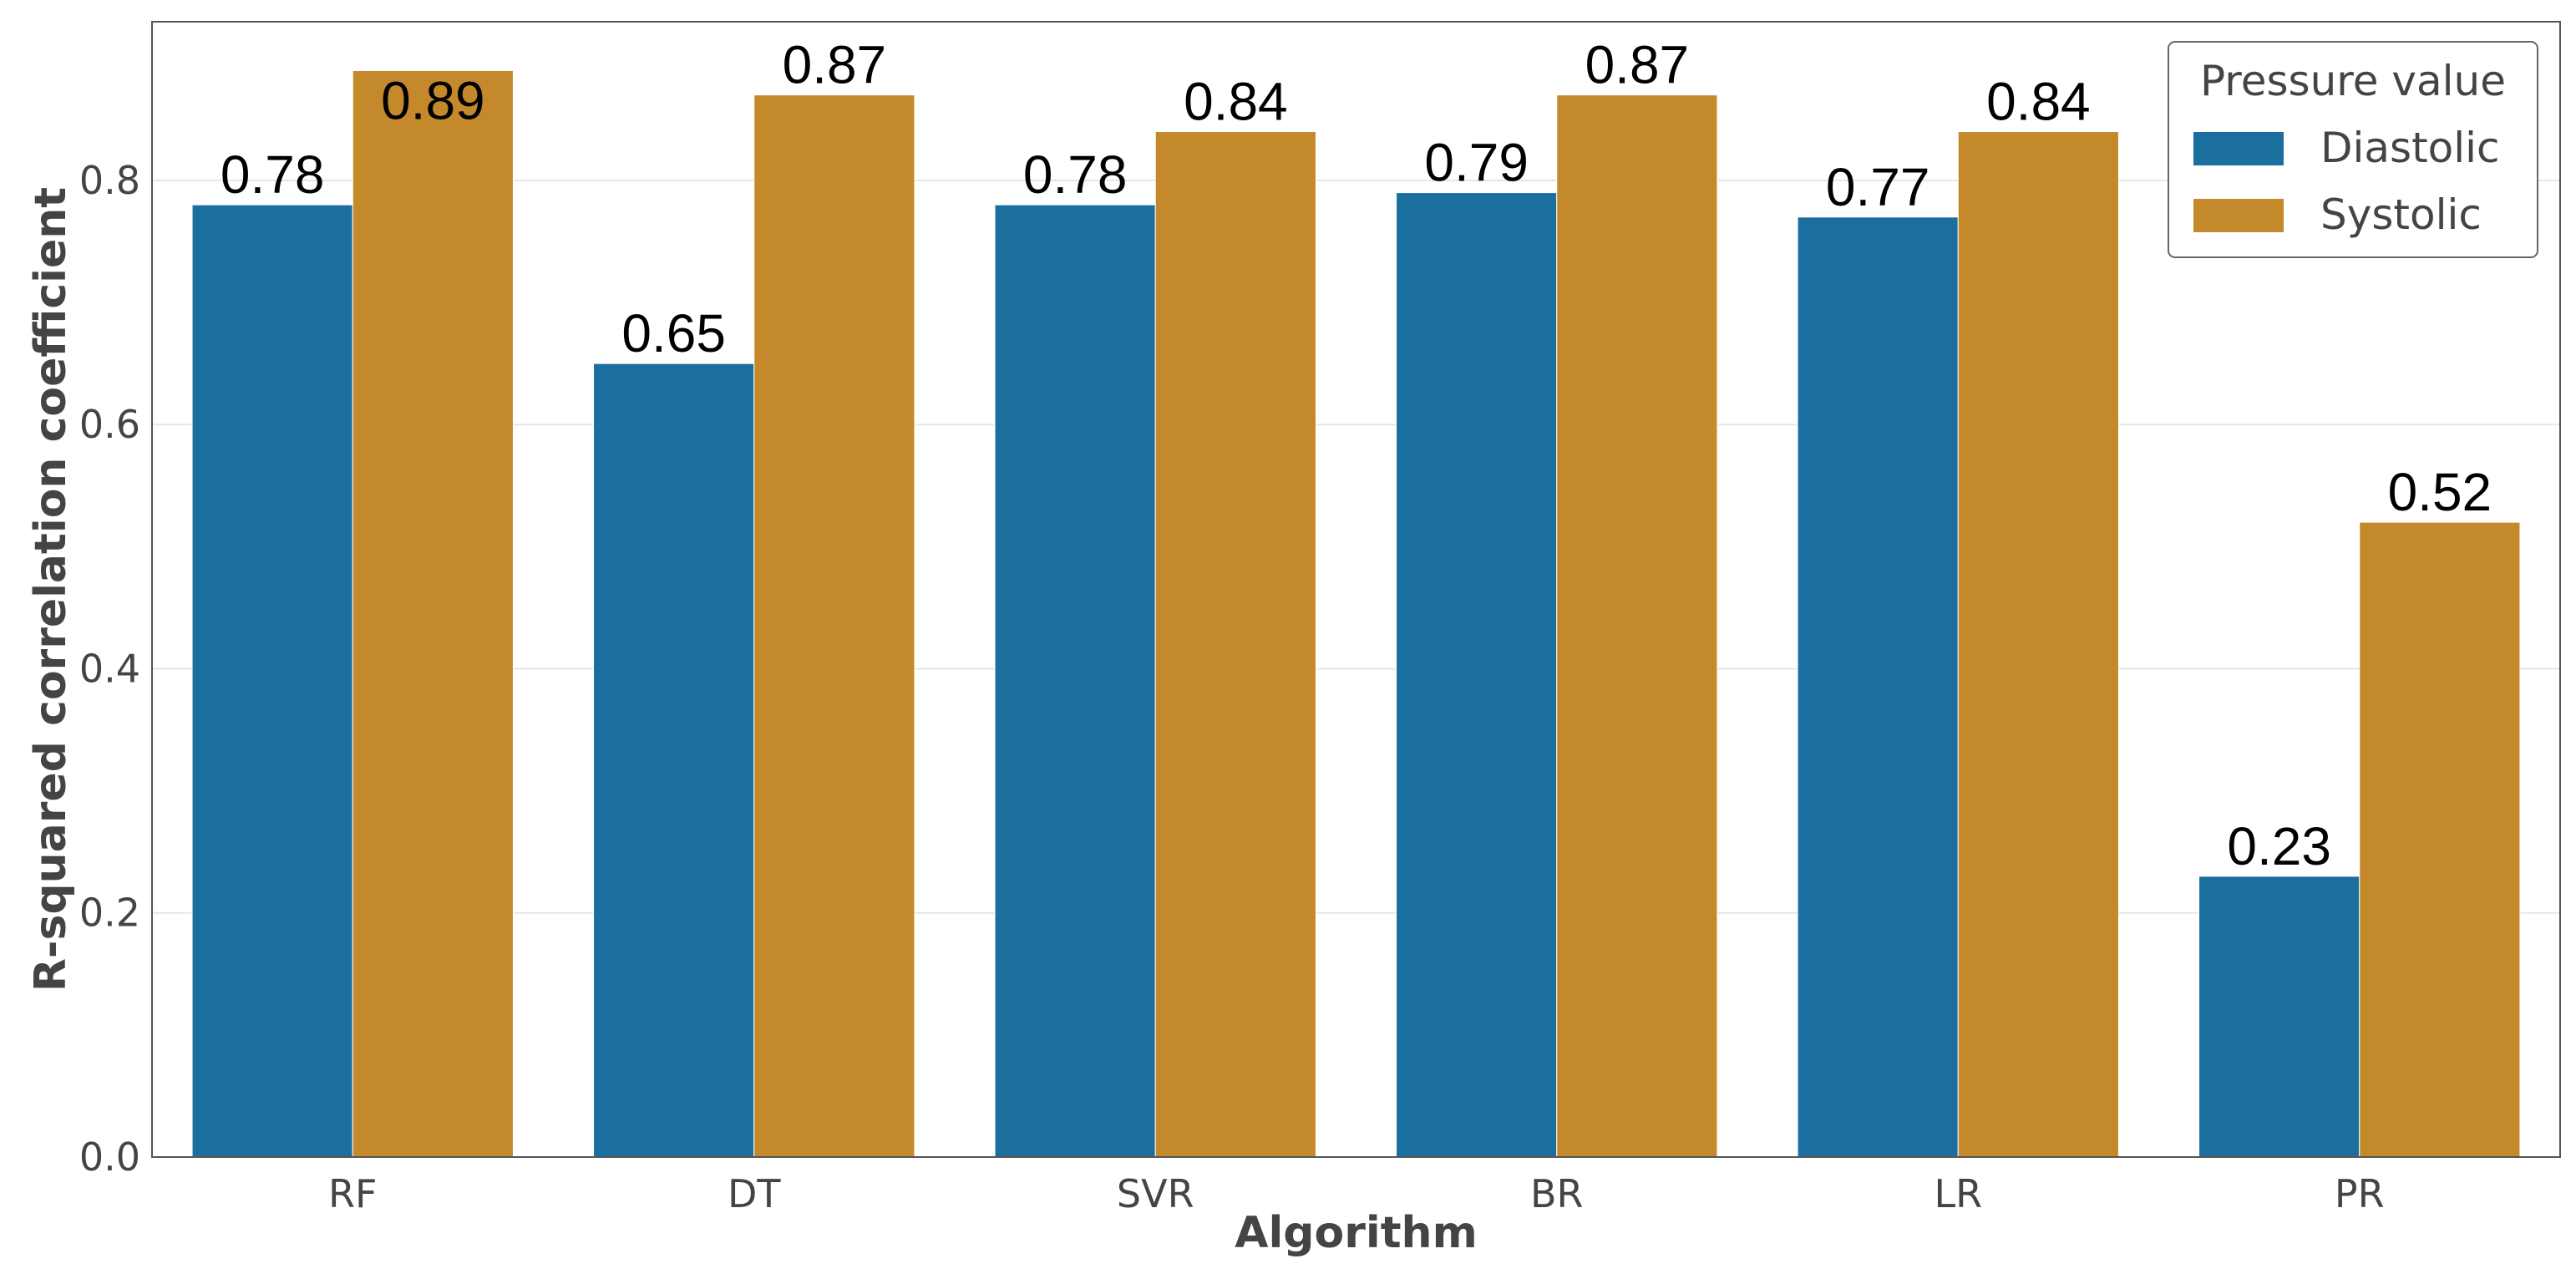  What do you see at coordinates (110, 180) in the screenshot?
I see `y-tick-label: 0.8` at bounding box center [110, 180].